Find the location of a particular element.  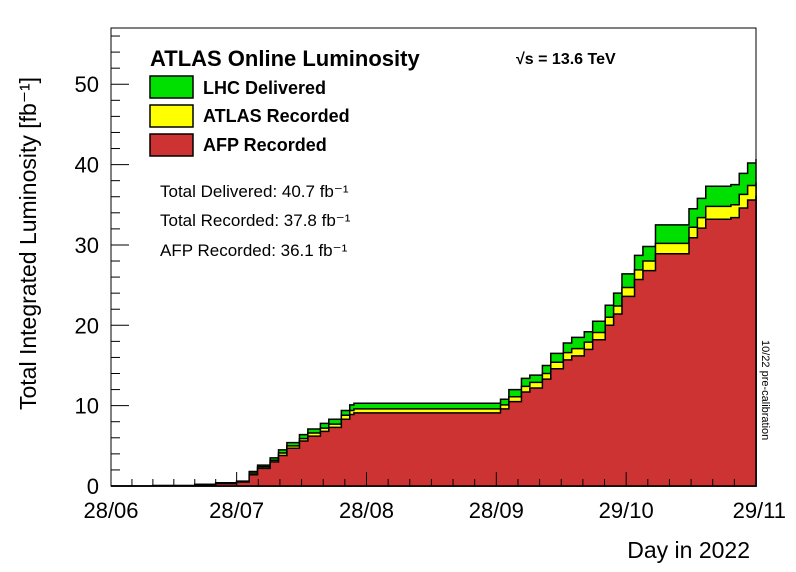

stat-recorded: Total Recorded: 37.8 fb⁻¹ is located at coordinates (255, 220).